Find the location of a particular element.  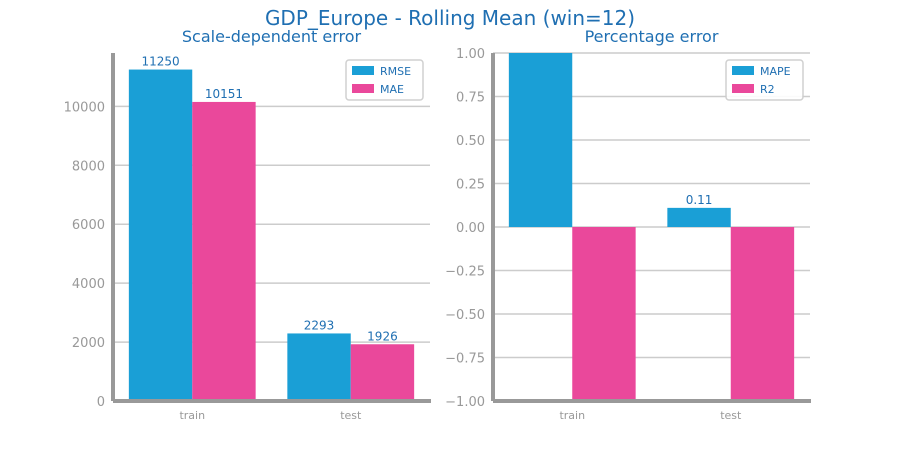

y-tick-label: 4000 is located at coordinates (88, 284).